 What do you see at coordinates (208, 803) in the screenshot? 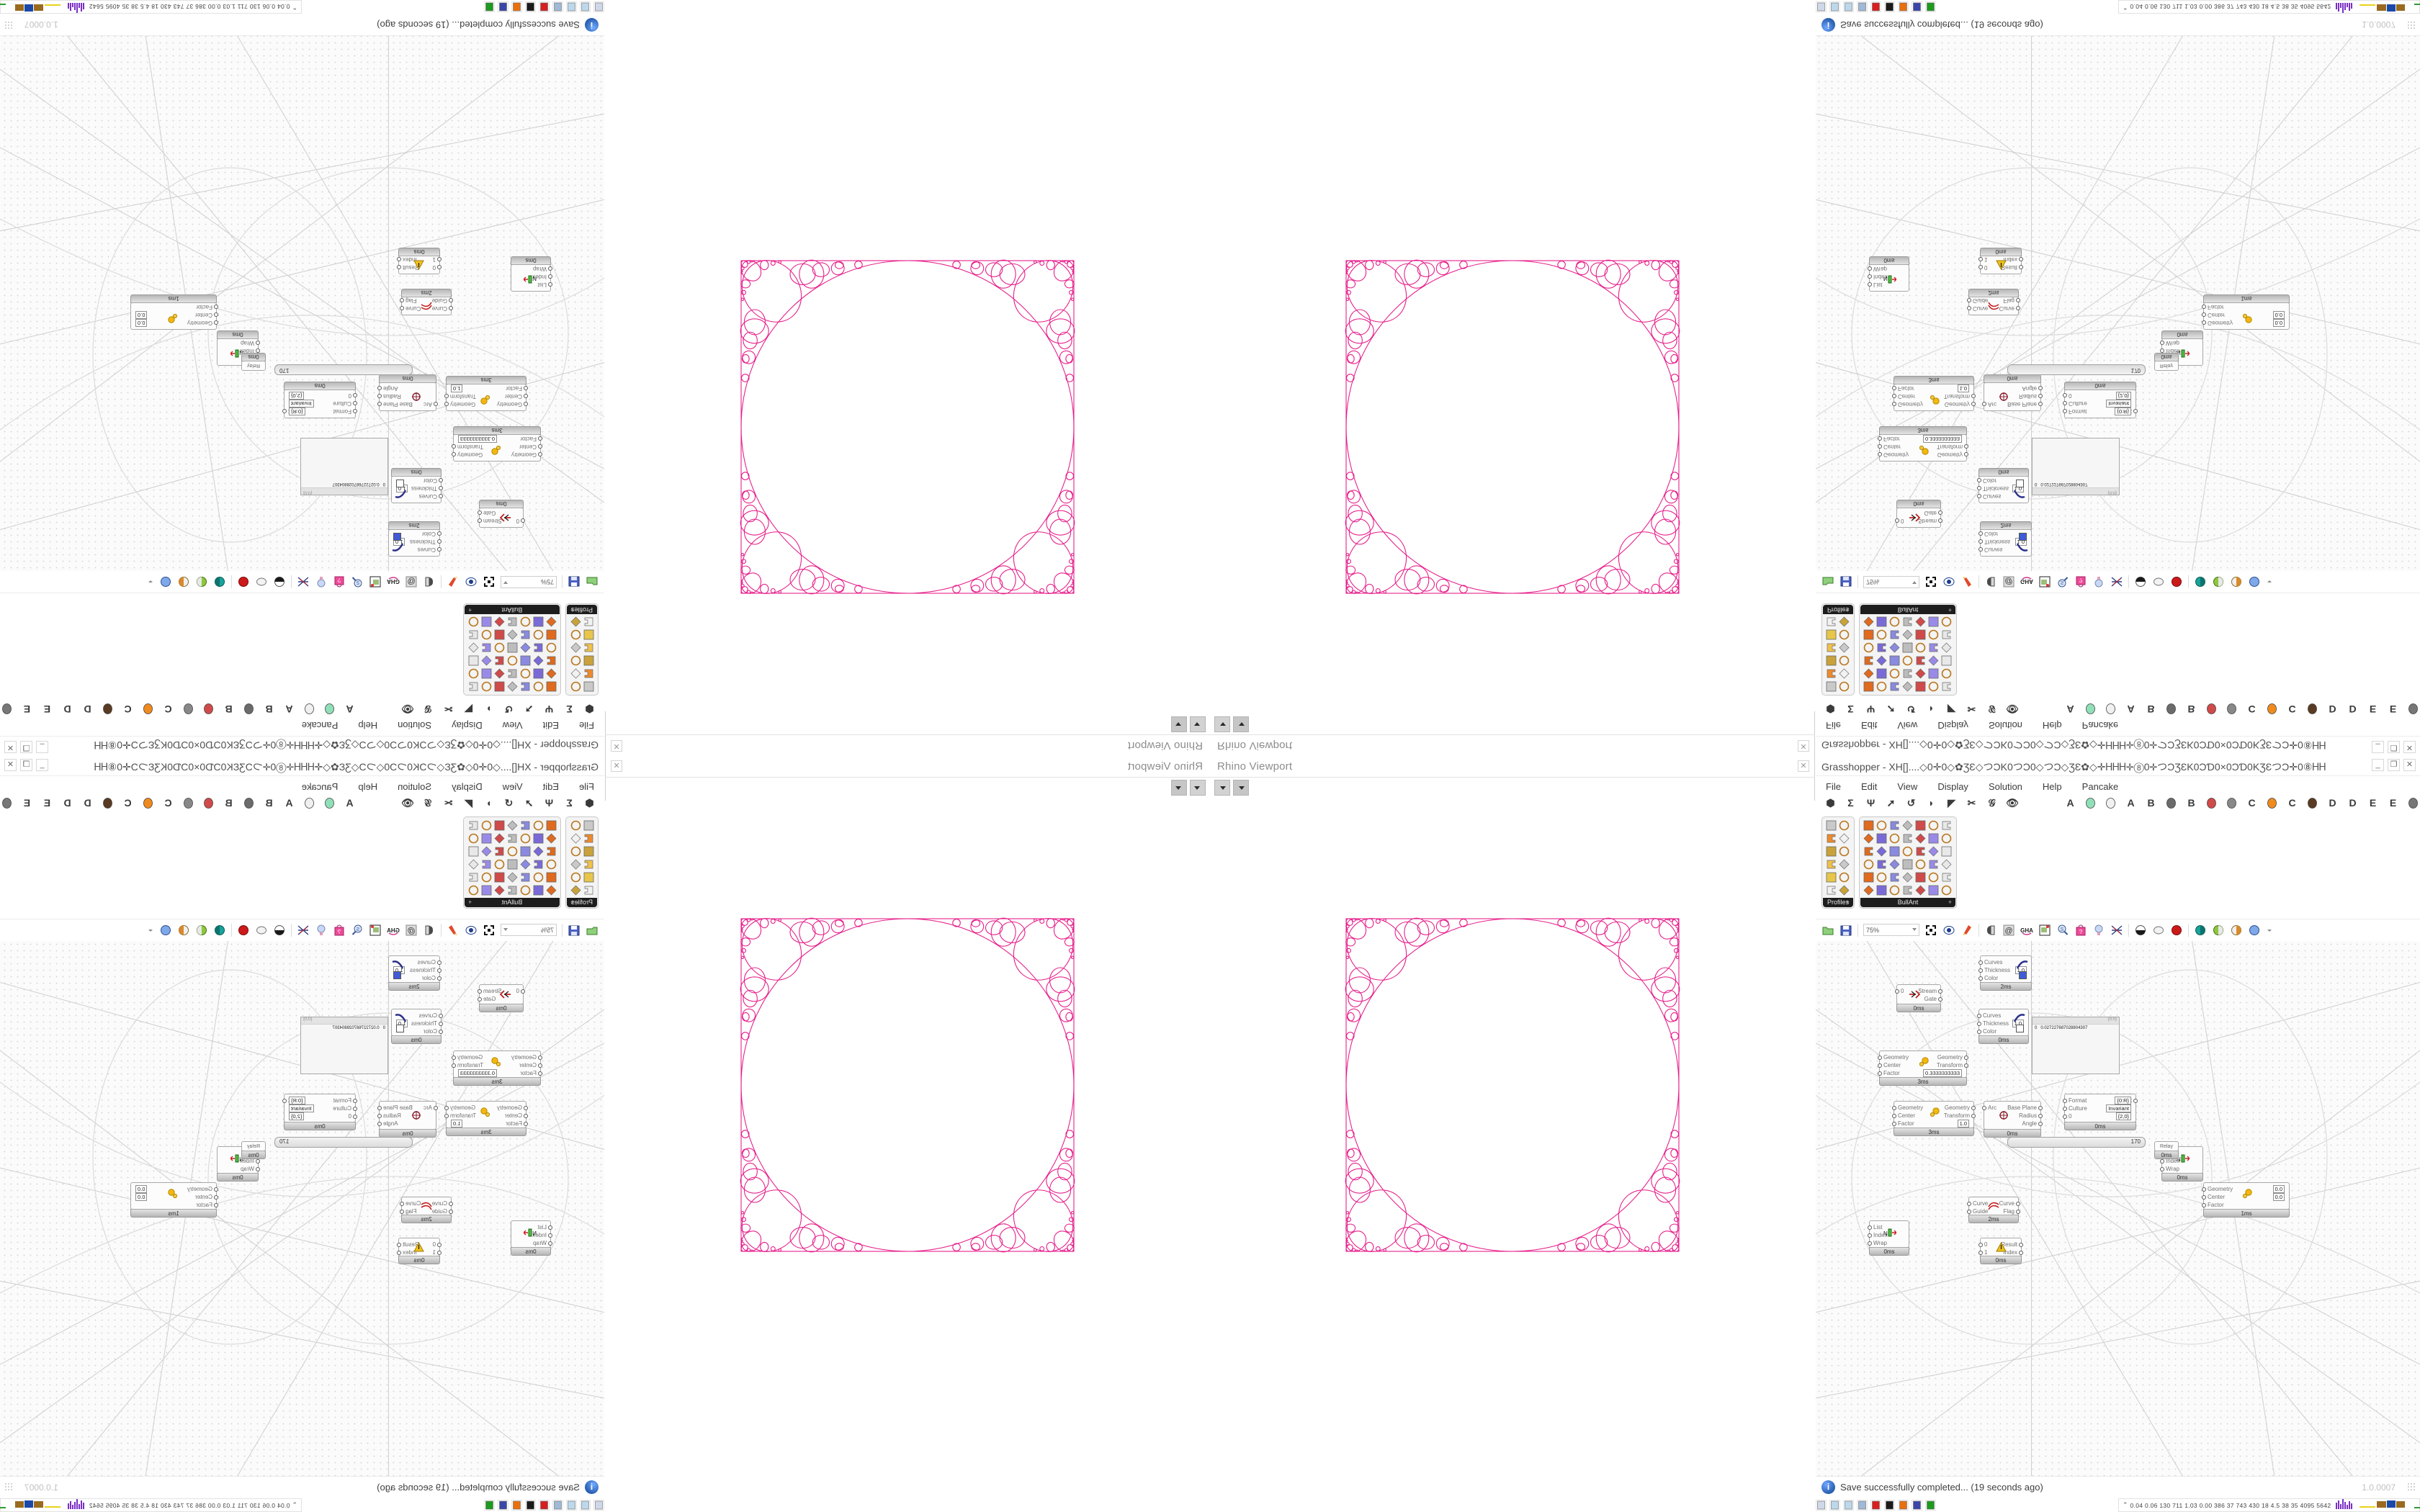
I see `mask-icon` at bounding box center [208, 803].